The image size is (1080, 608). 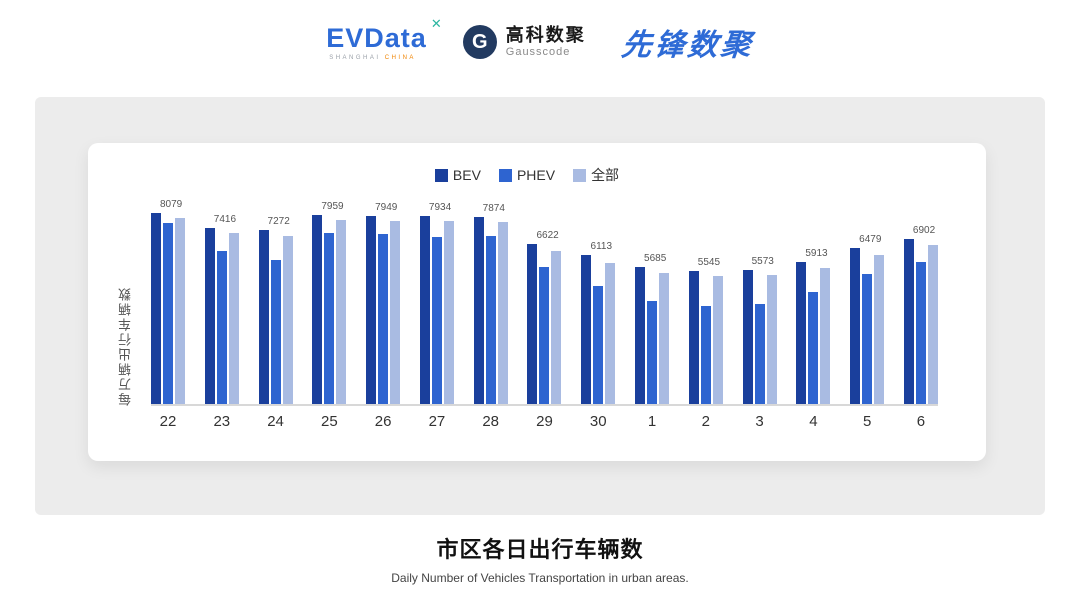 I want to click on bar-group: 7949, so click(x=383, y=302).